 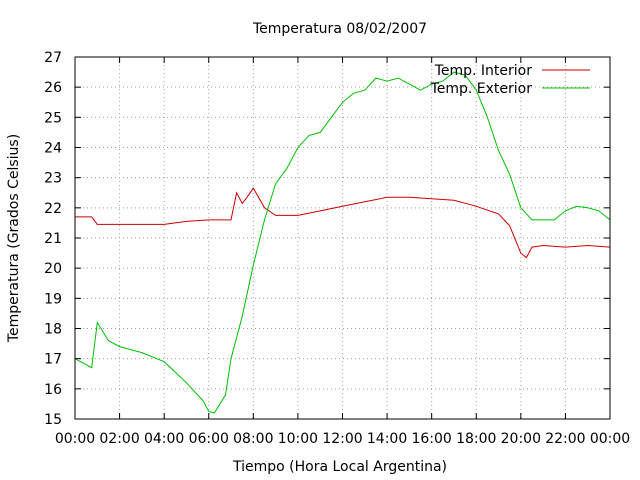 What do you see at coordinates (339, 467) in the screenshot?
I see `x-axis-label: Tiempo (Hora Local Argentina)` at bounding box center [339, 467].